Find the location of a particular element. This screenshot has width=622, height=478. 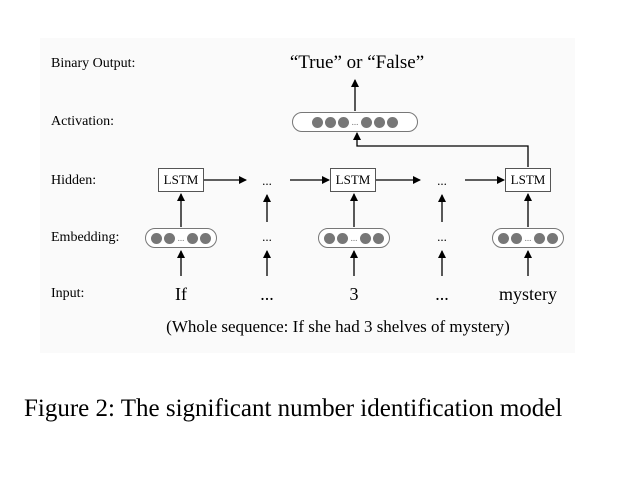

row-label-embedding: Embedding: is located at coordinates (85, 237).